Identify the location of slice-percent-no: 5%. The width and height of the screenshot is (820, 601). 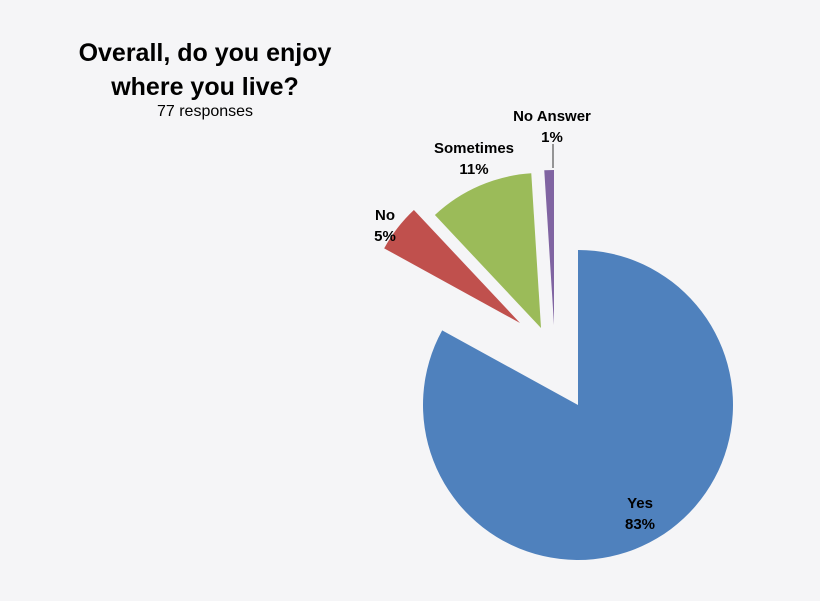
(385, 236).